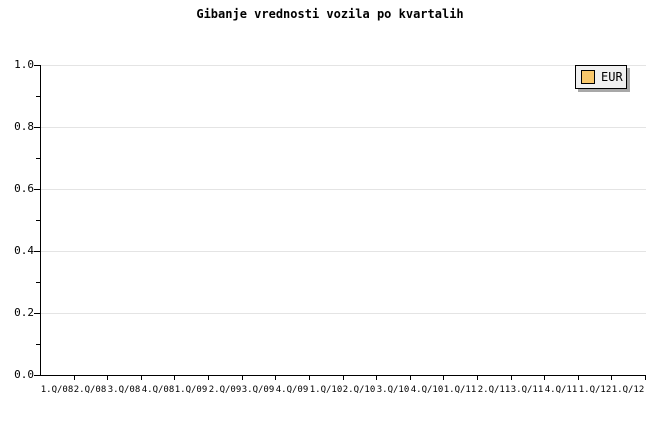  I want to click on y-axis-line, so click(40, 220).